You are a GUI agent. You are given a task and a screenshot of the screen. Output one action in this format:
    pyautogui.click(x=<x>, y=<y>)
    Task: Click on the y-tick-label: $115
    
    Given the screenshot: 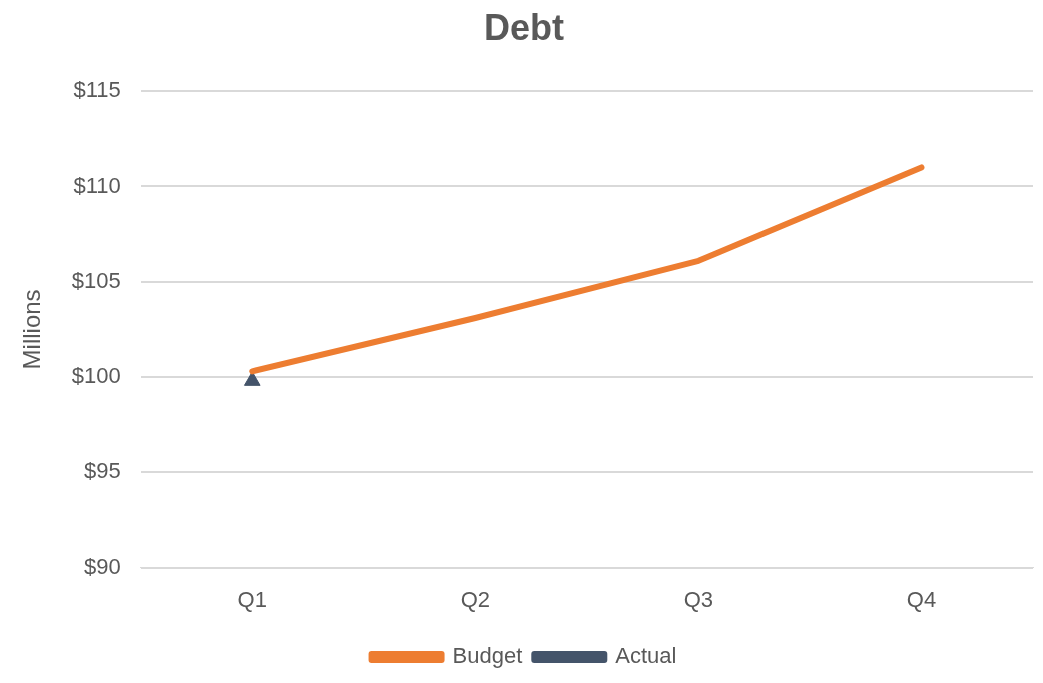 What is the action you would take?
    pyautogui.click(x=97, y=90)
    